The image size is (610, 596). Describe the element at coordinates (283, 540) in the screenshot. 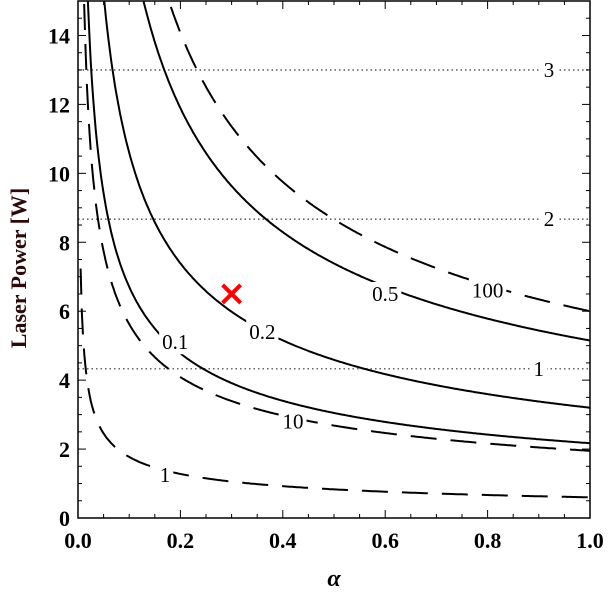

I see `x-tick-label: 0.4` at that location.